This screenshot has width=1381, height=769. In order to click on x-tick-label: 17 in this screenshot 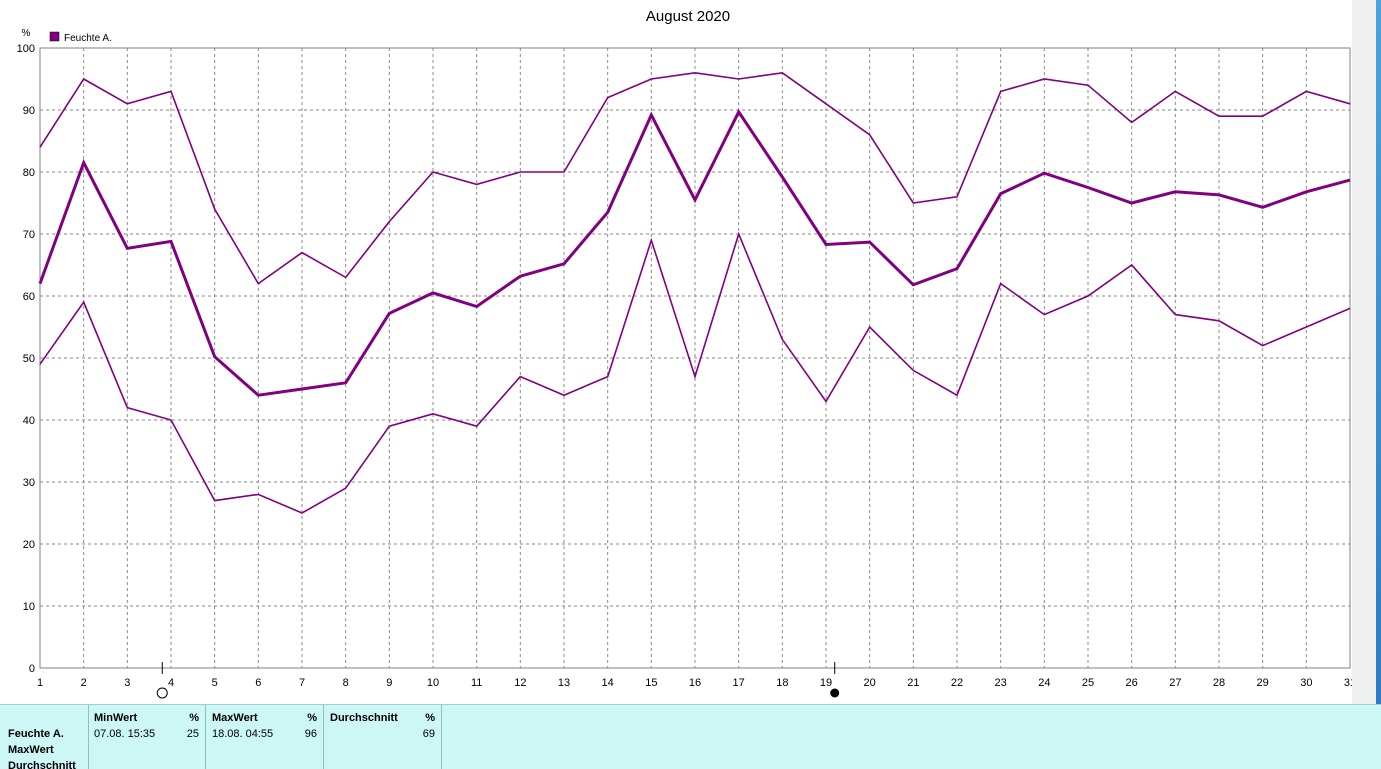, I will do `click(739, 683)`.